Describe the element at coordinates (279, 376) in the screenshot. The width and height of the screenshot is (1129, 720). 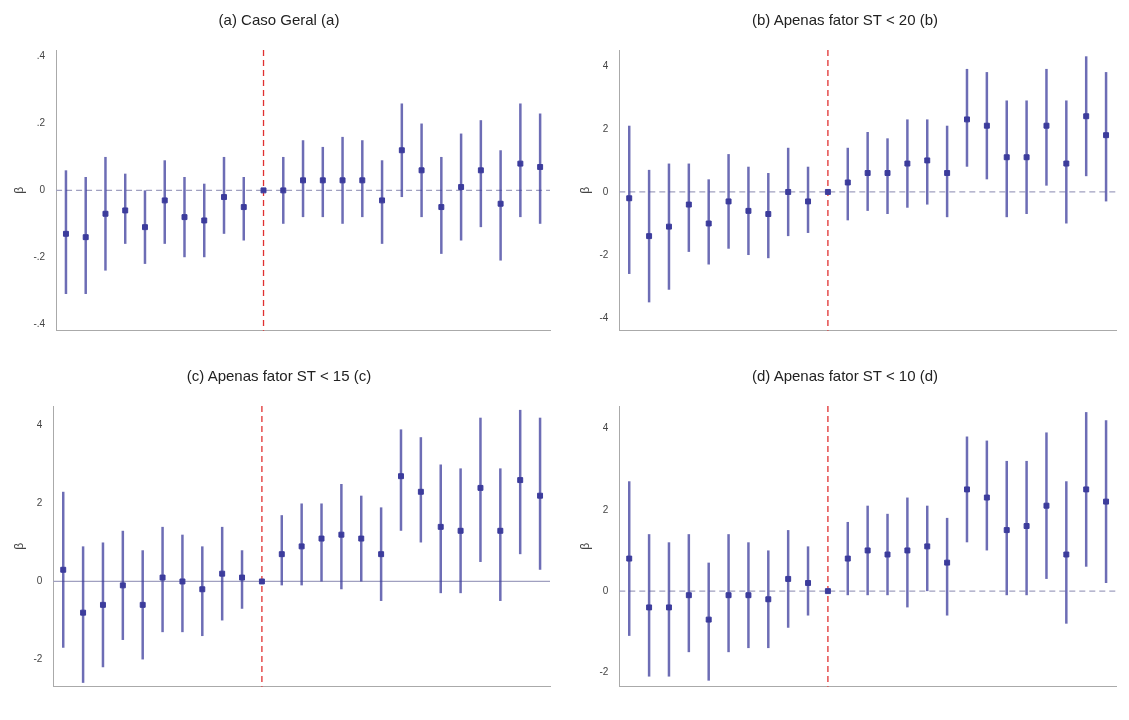
I see `chart-title: (c) Apenas fator ST < 15 (c)` at that location.